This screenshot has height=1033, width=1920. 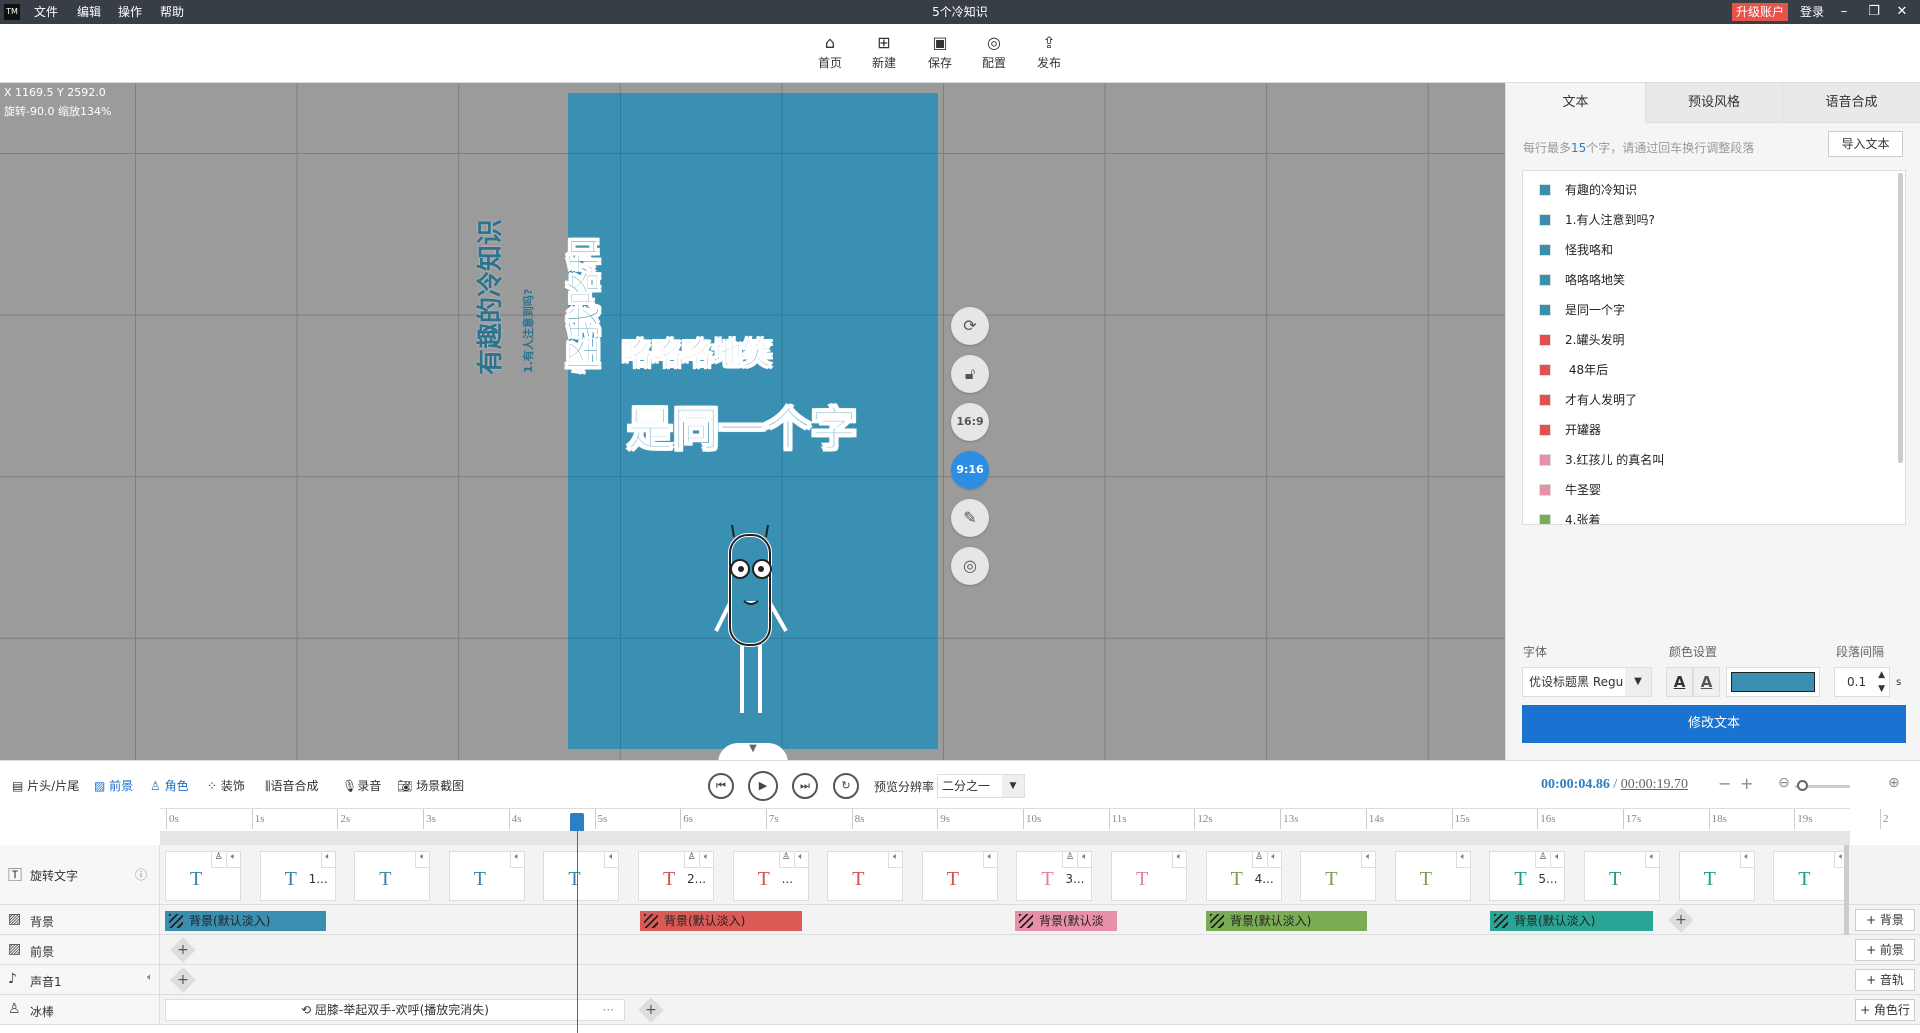 What do you see at coordinates (1588, 400) in the screenshot?
I see `text-line-item: 才有人发明了` at bounding box center [1588, 400].